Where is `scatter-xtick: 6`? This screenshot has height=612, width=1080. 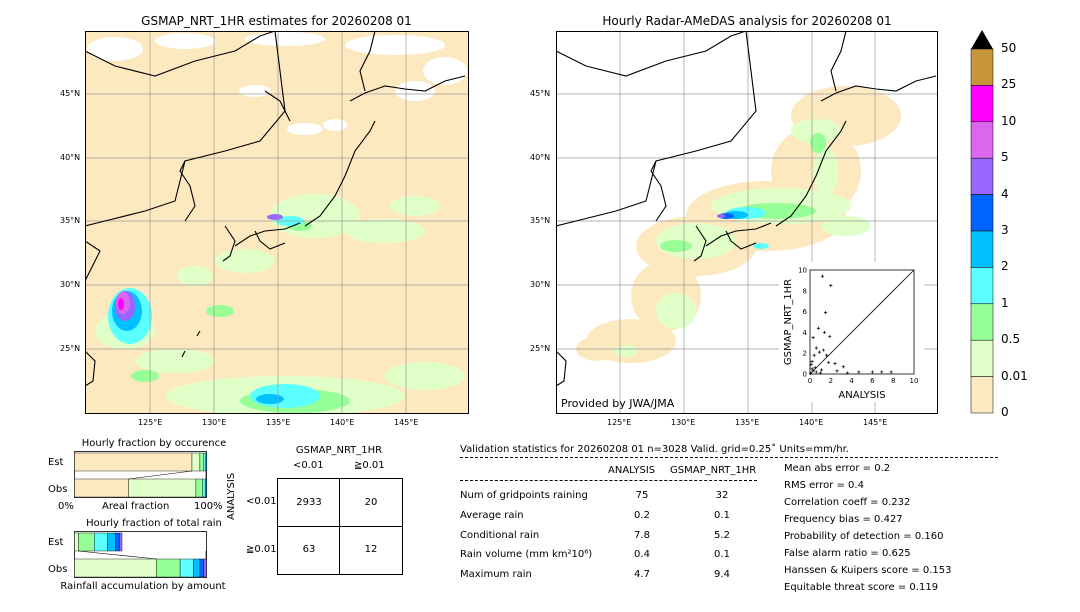 scatter-xtick: 6 is located at coordinates (872, 381).